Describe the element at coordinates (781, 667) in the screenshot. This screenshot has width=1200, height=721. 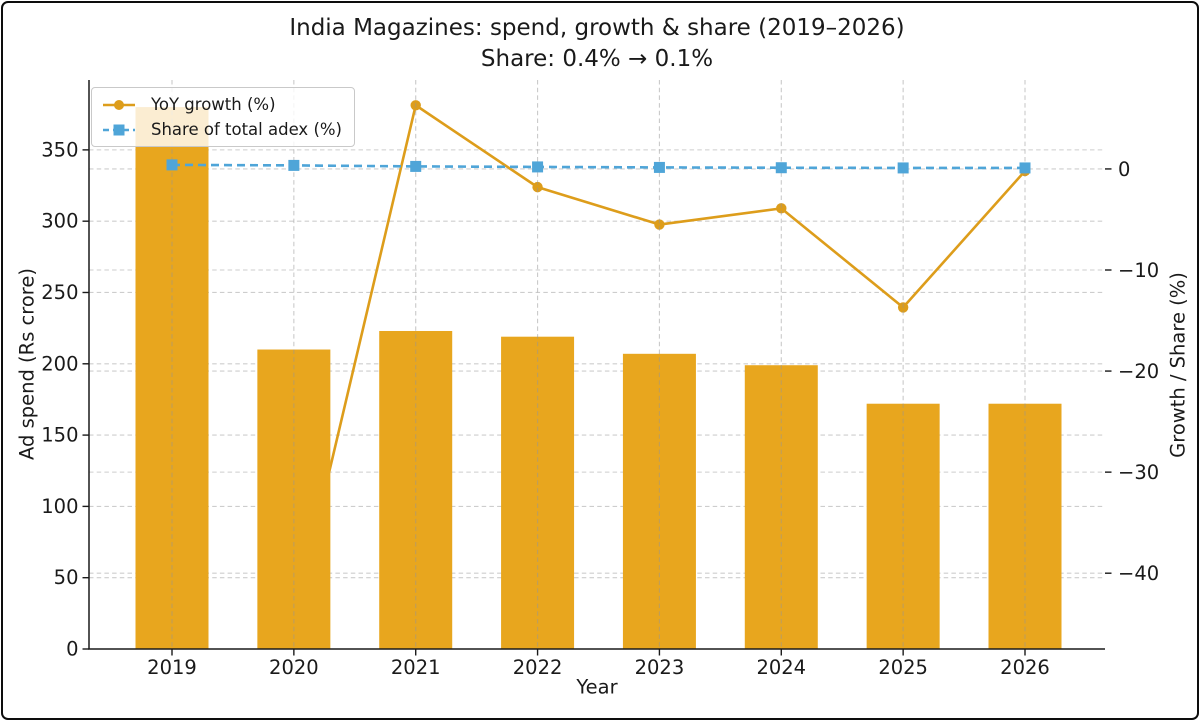
I see `x-tick-label: 2024` at that location.